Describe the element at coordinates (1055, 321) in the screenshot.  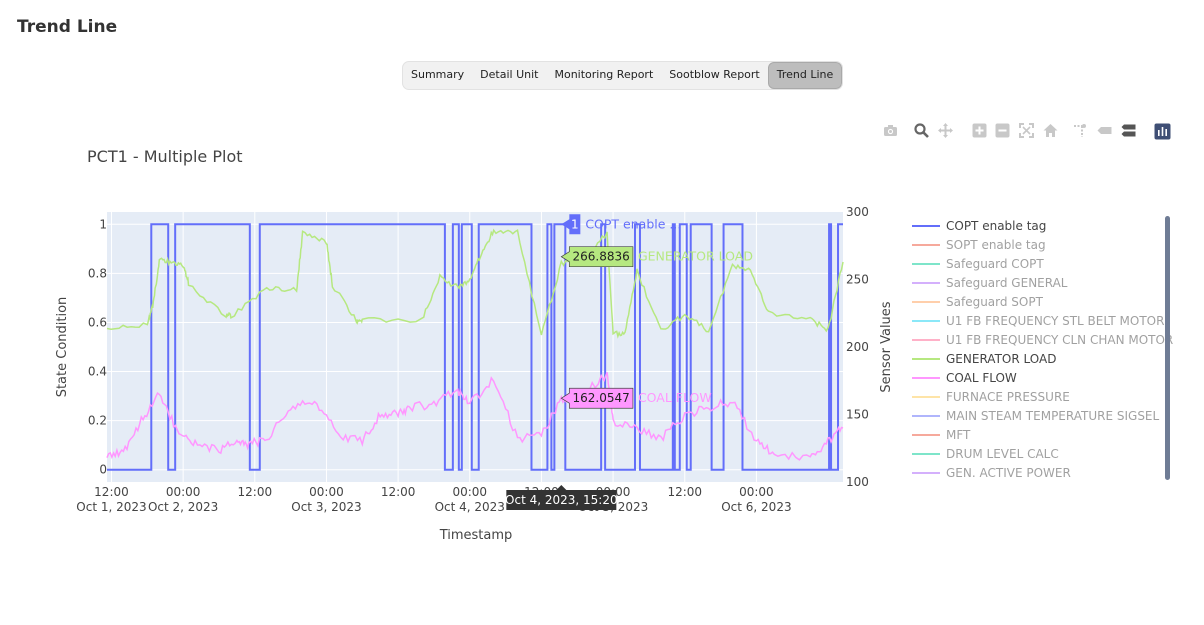
I see `legend-label: U1 FB FREQUENCY STL BELT MOTOR` at that location.